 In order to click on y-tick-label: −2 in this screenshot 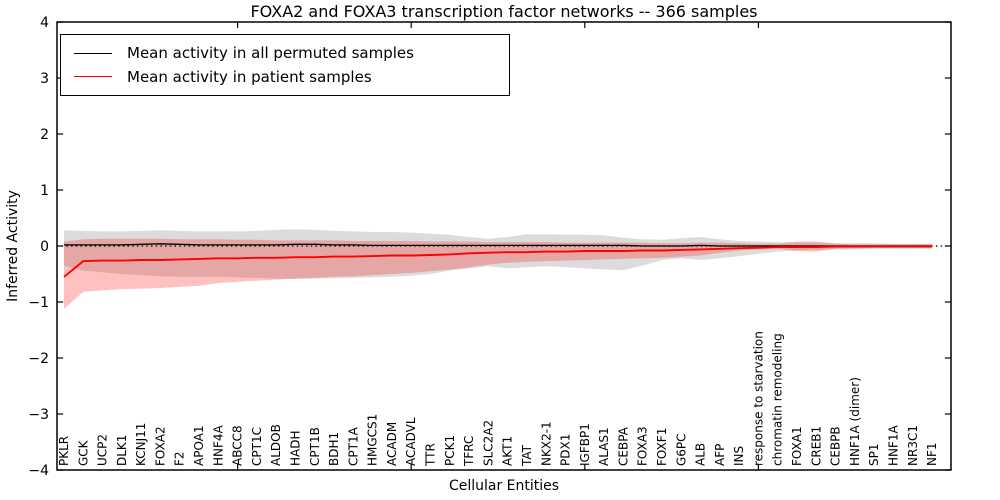, I will do `click(38, 359)`.